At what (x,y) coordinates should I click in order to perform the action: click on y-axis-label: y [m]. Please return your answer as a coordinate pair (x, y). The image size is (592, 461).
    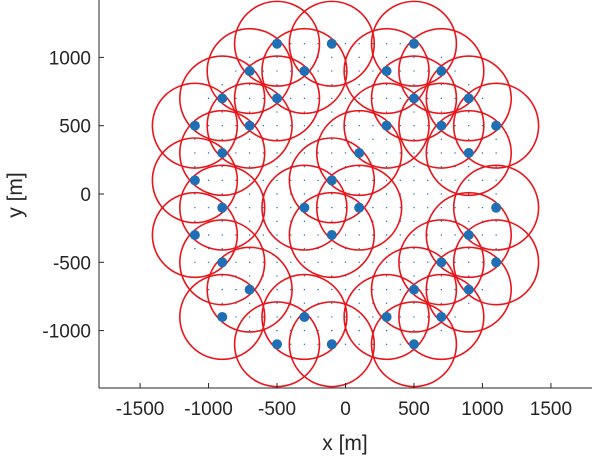
    Looking at the image, I should click on (15, 195).